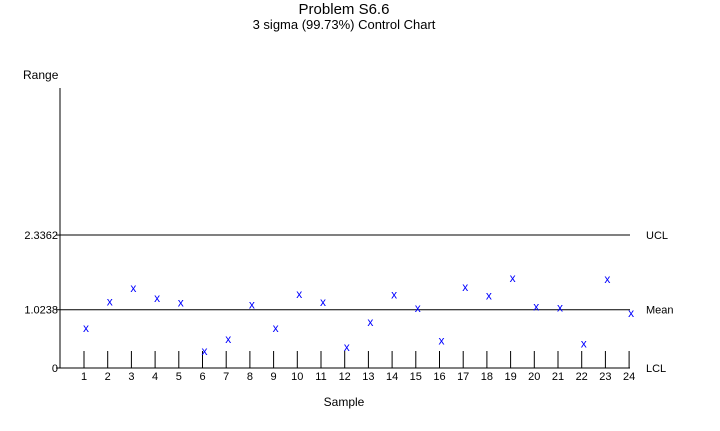 The width and height of the screenshot is (720, 431). I want to click on x-axis-title: Sample, so click(344, 402).